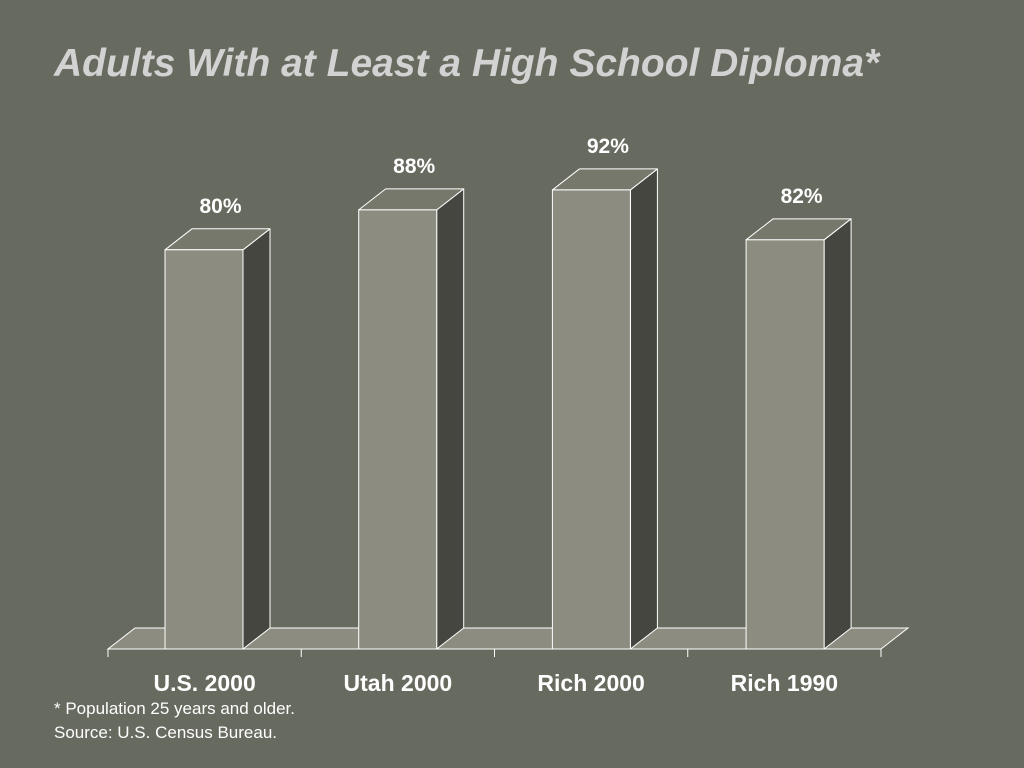  What do you see at coordinates (175, 708) in the screenshot?
I see `footnote-population: * Population 25 years and older.` at bounding box center [175, 708].